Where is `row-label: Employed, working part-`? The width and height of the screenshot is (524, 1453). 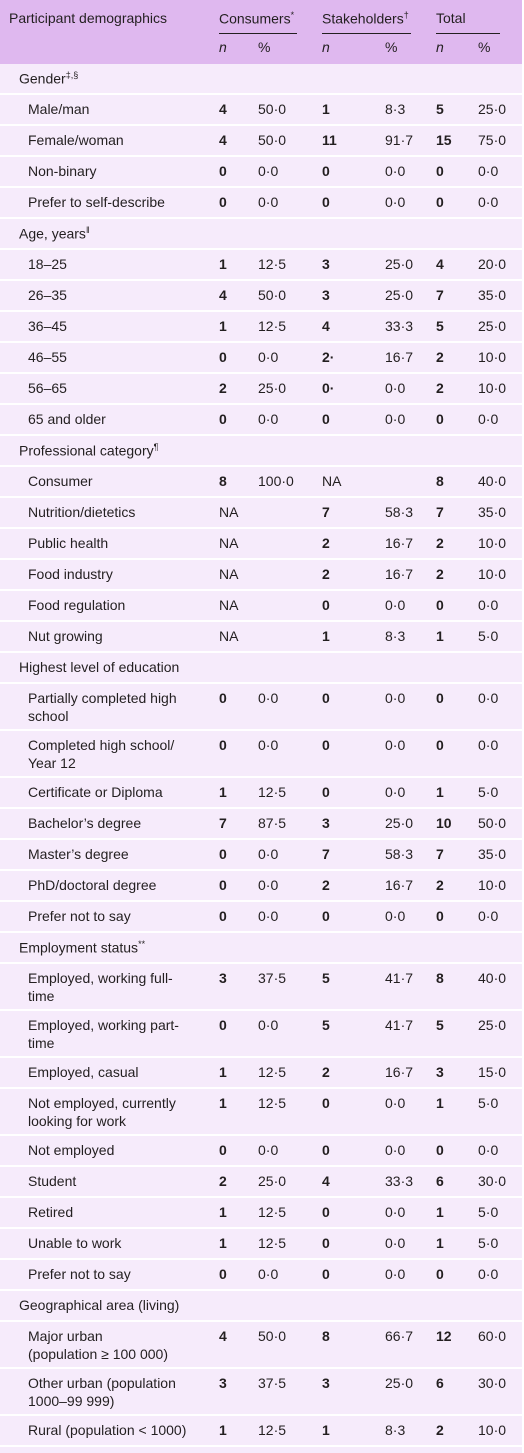
row-label: Employed, working part- is located at coordinates (103, 1025).